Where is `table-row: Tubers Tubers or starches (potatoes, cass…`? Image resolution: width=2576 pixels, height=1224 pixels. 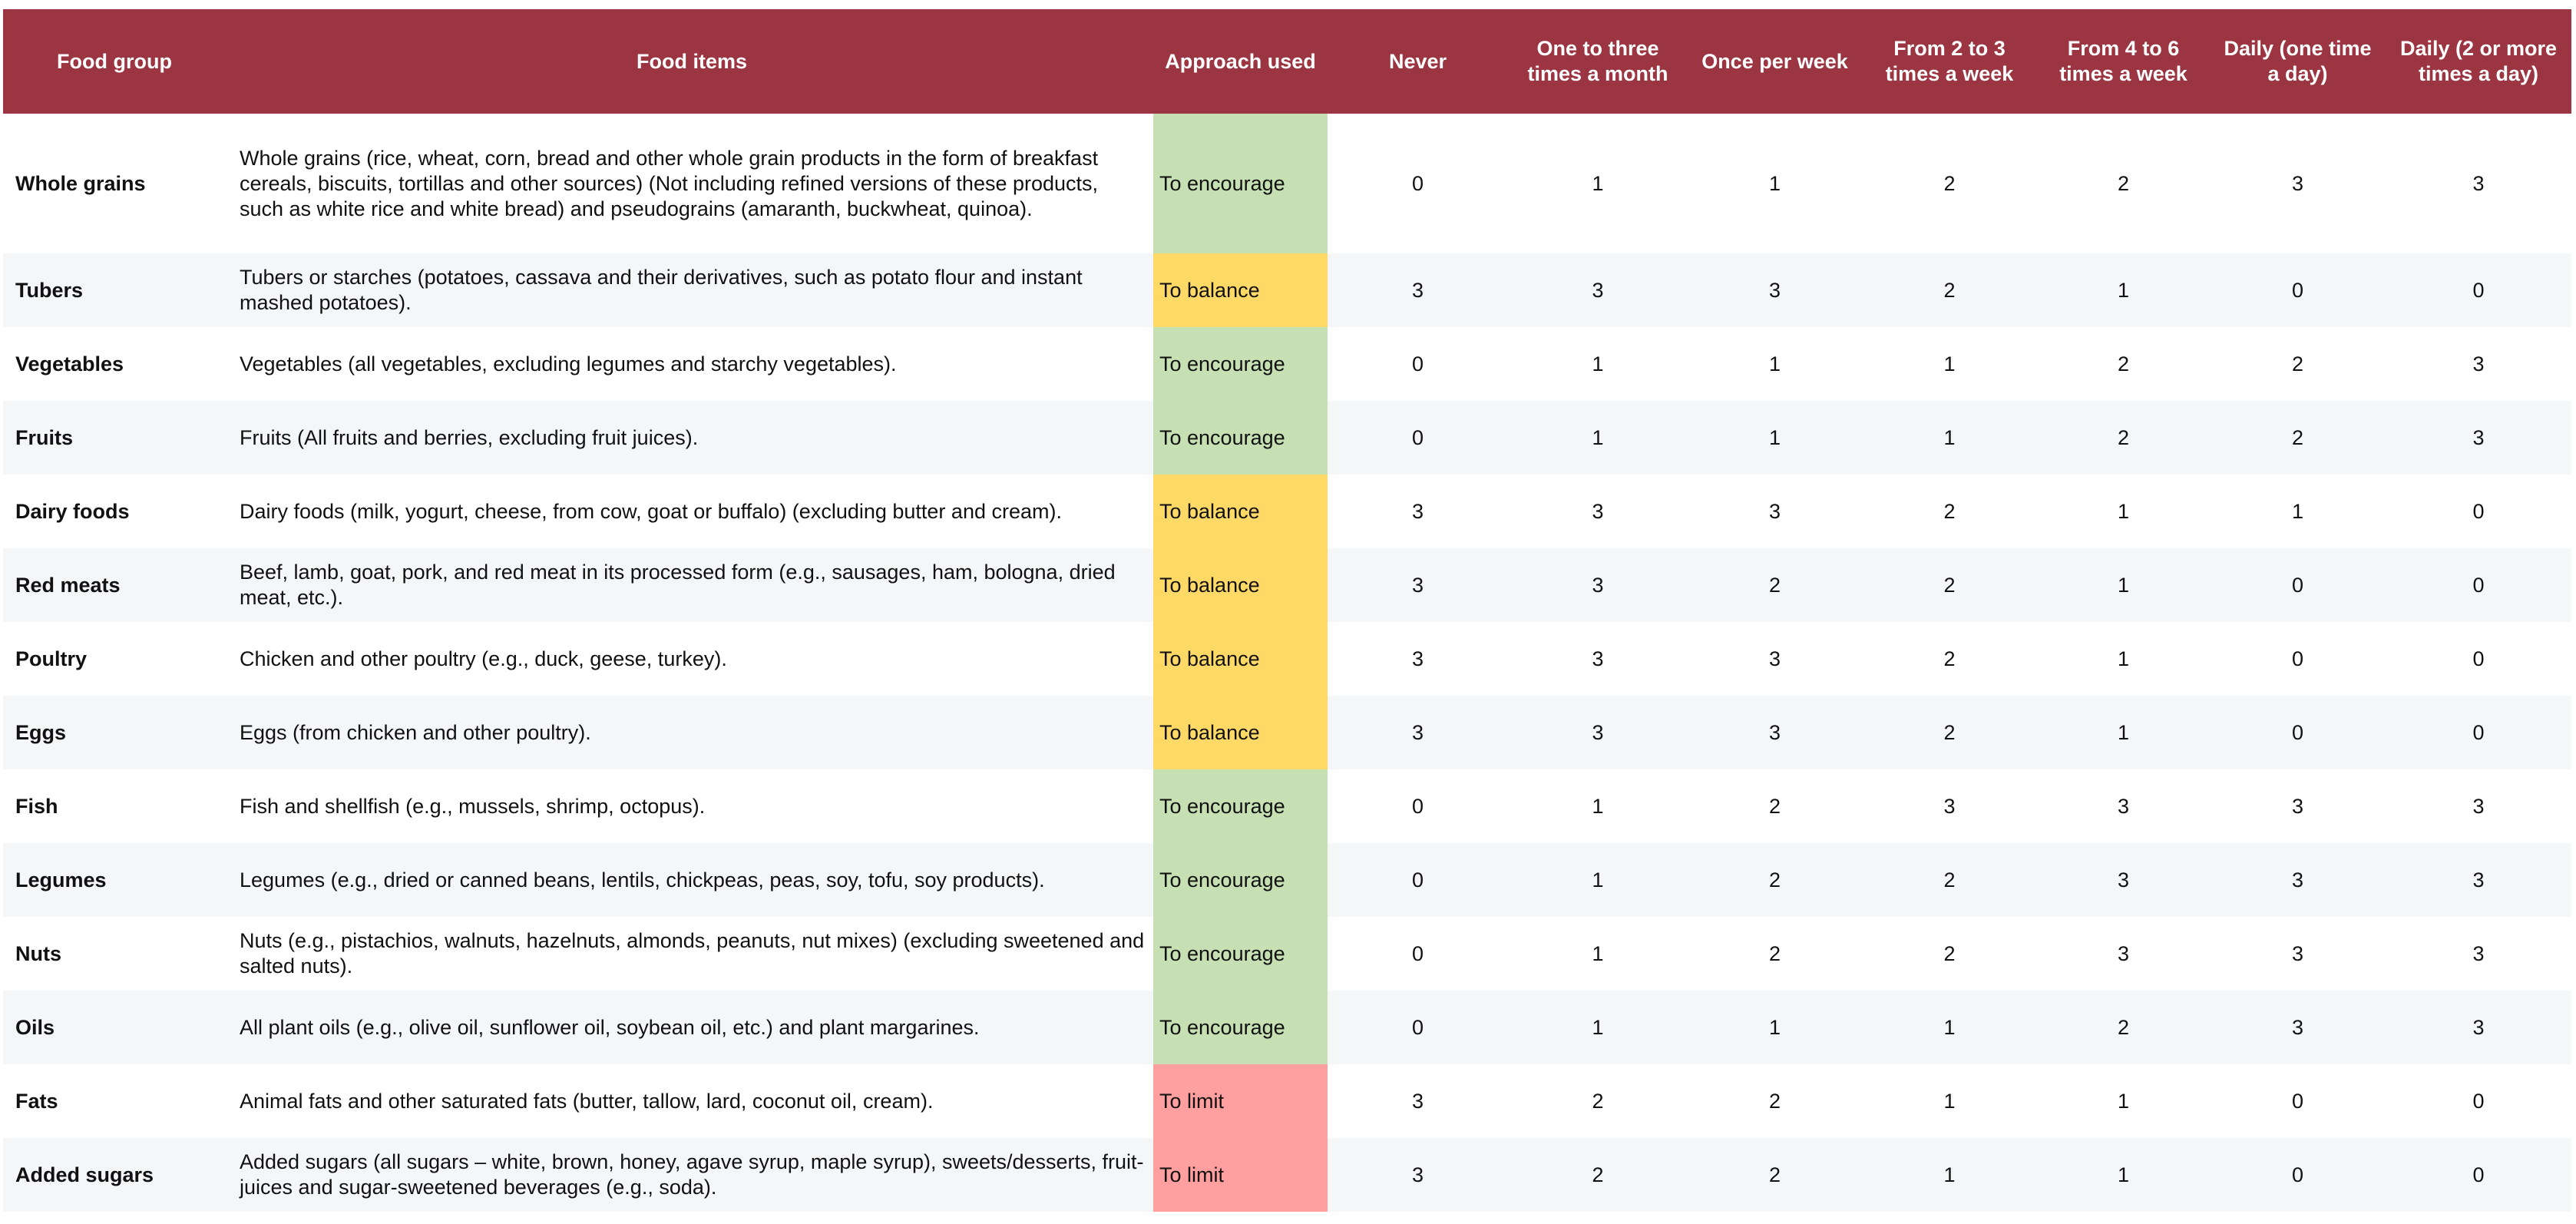
table-row: Tubers Tubers or starches (potatoes, cass… is located at coordinates (1287, 290).